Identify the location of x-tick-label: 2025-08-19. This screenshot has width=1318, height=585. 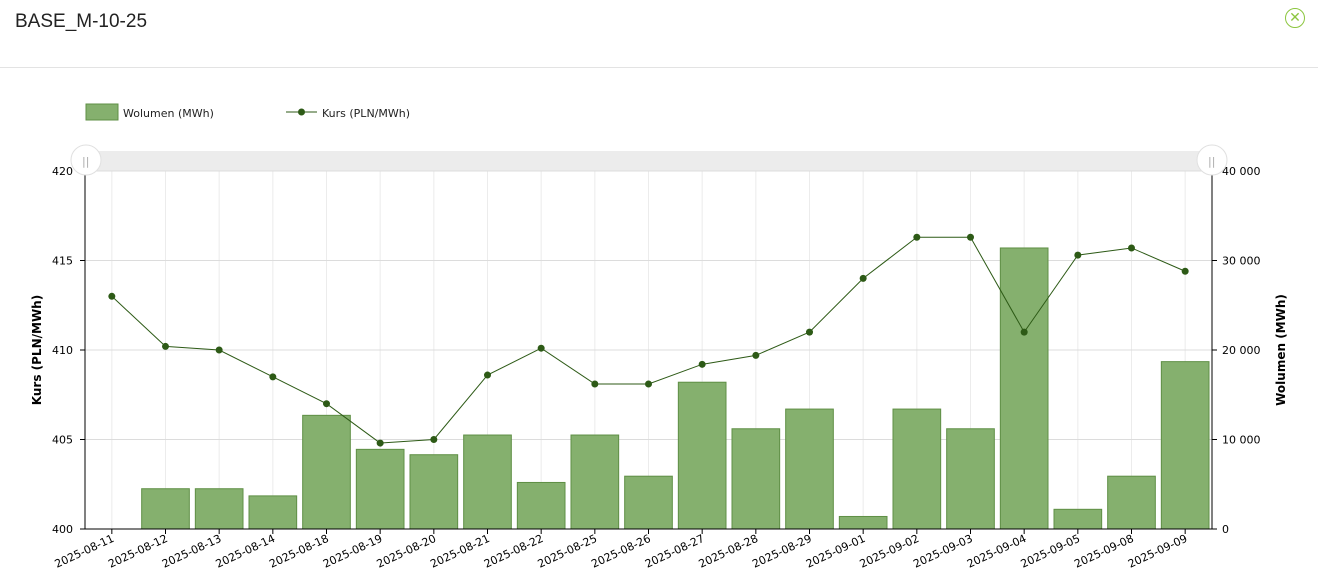
(352, 551).